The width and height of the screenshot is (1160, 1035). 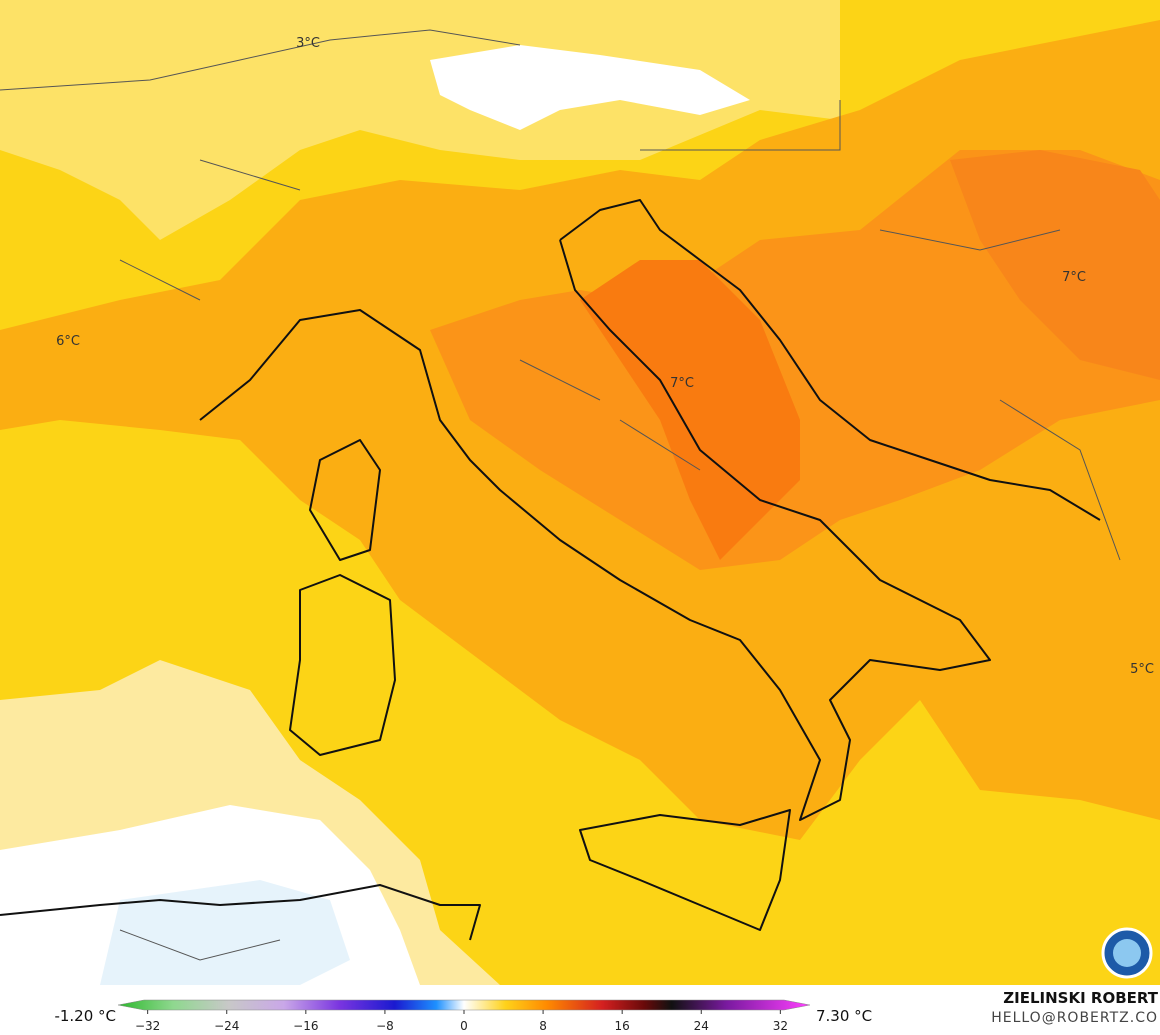 What do you see at coordinates (385, 1026) in the screenshot?
I see `colorbar-tick-label: −8` at bounding box center [385, 1026].